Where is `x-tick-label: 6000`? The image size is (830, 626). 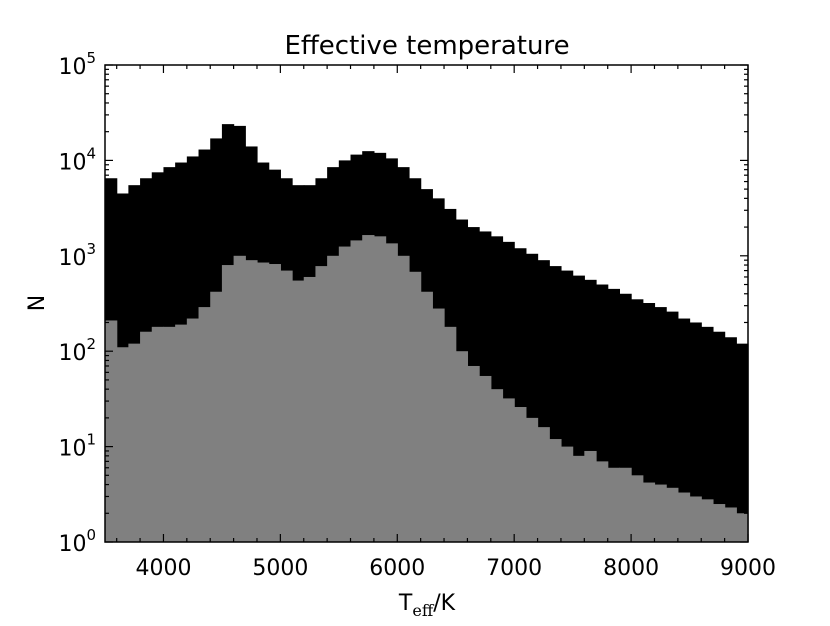 x-tick-label: 6000 is located at coordinates (397, 568).